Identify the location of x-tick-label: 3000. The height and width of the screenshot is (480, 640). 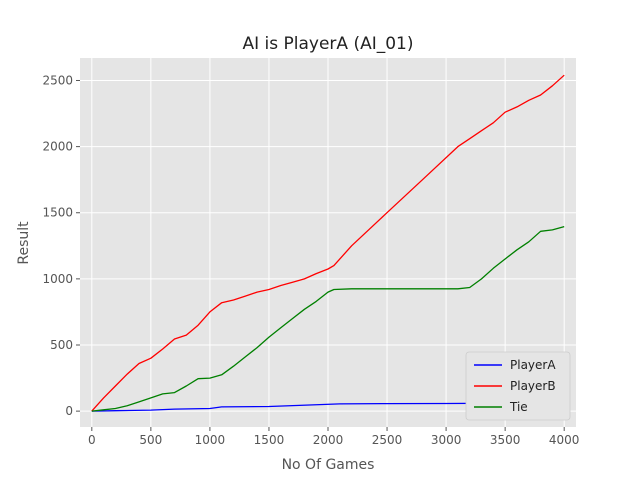
(446, 440).